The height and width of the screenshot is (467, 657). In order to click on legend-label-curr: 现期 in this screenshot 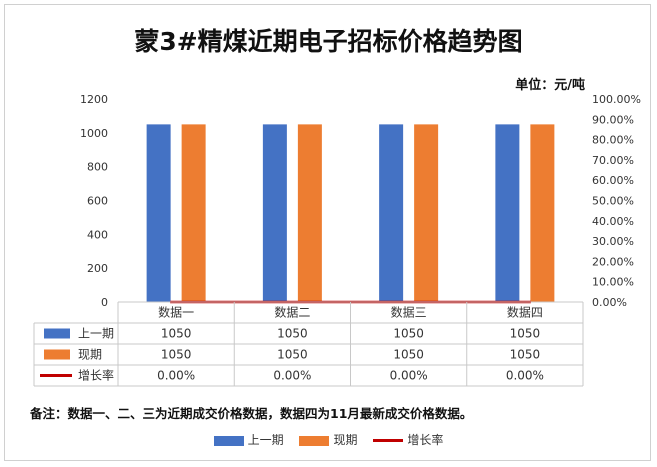, I will do `click(345, 440)`.